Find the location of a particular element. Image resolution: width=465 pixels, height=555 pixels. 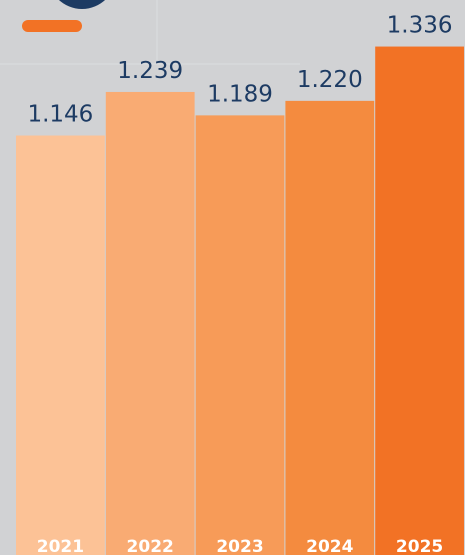

value-label: 1.146 is located at coordinates (60, 115).